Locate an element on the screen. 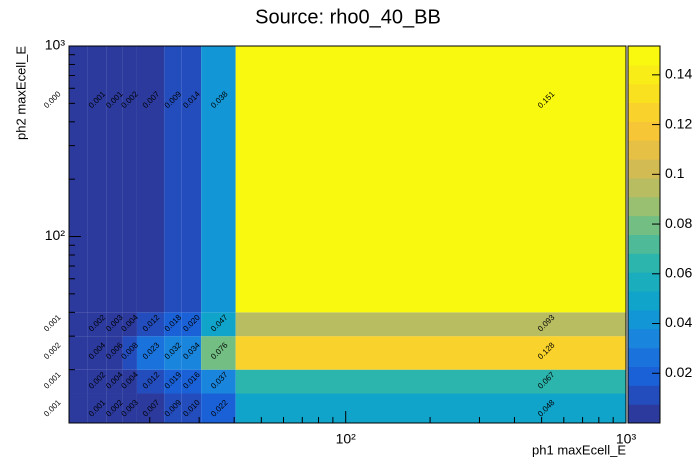 This screenshot has width=696, height=472. z-tick-label: 0.12 is located at coordinates (678, 123).